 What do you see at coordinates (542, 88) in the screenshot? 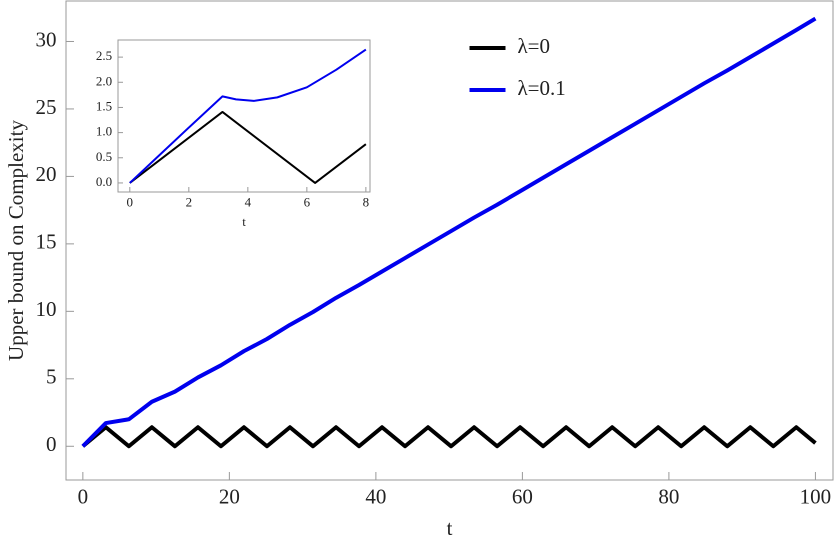
I see `legend-label: λ=0.1` at bounding box center [542, 88].